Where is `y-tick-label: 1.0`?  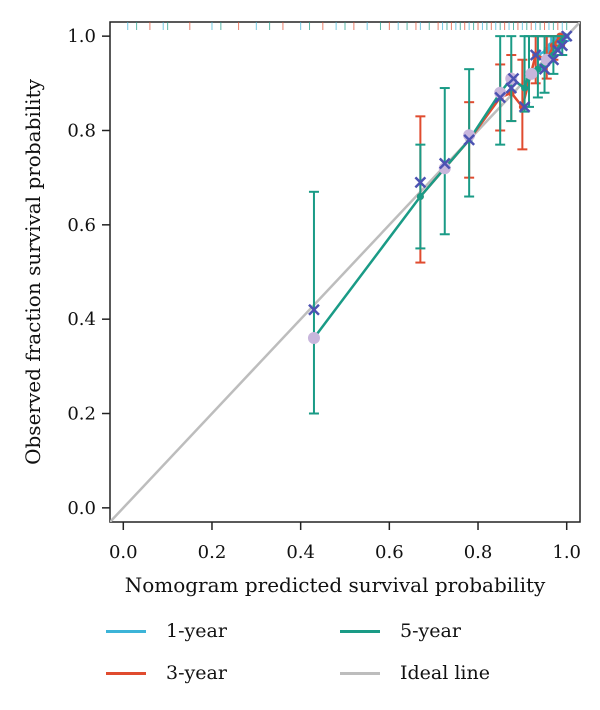 y-tick-label: 1.0 is located at coordinates (81, 36).